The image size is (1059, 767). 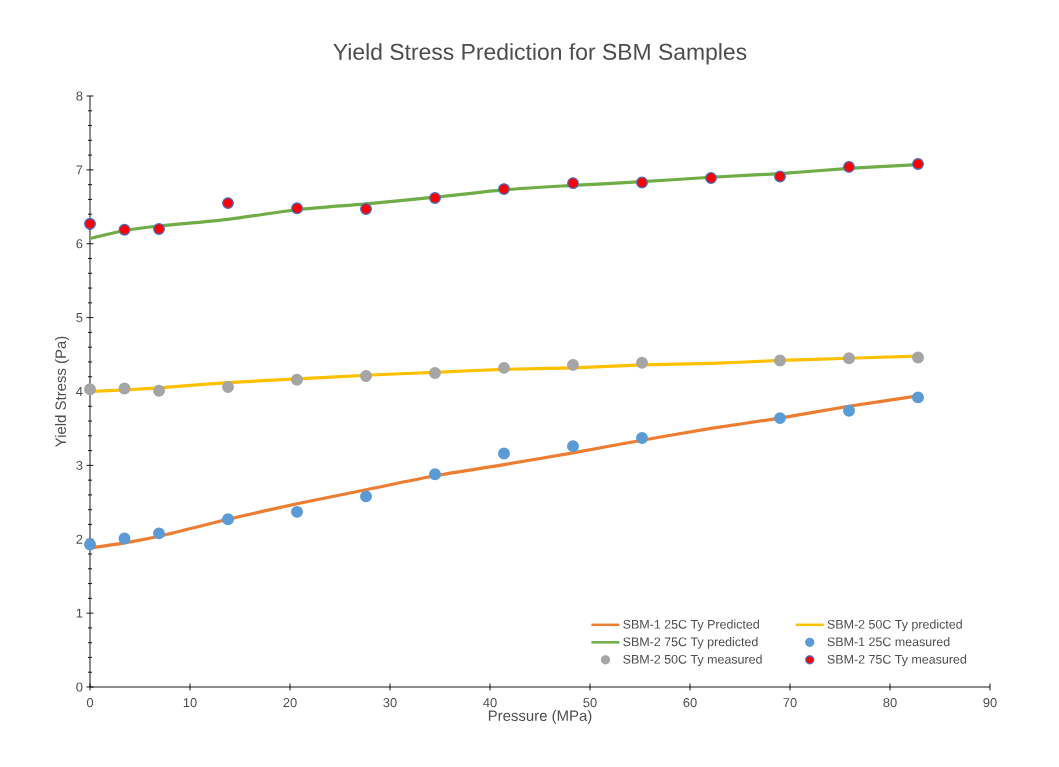 I want to click on y-tick-label: 2, so click(x=79, y=539).